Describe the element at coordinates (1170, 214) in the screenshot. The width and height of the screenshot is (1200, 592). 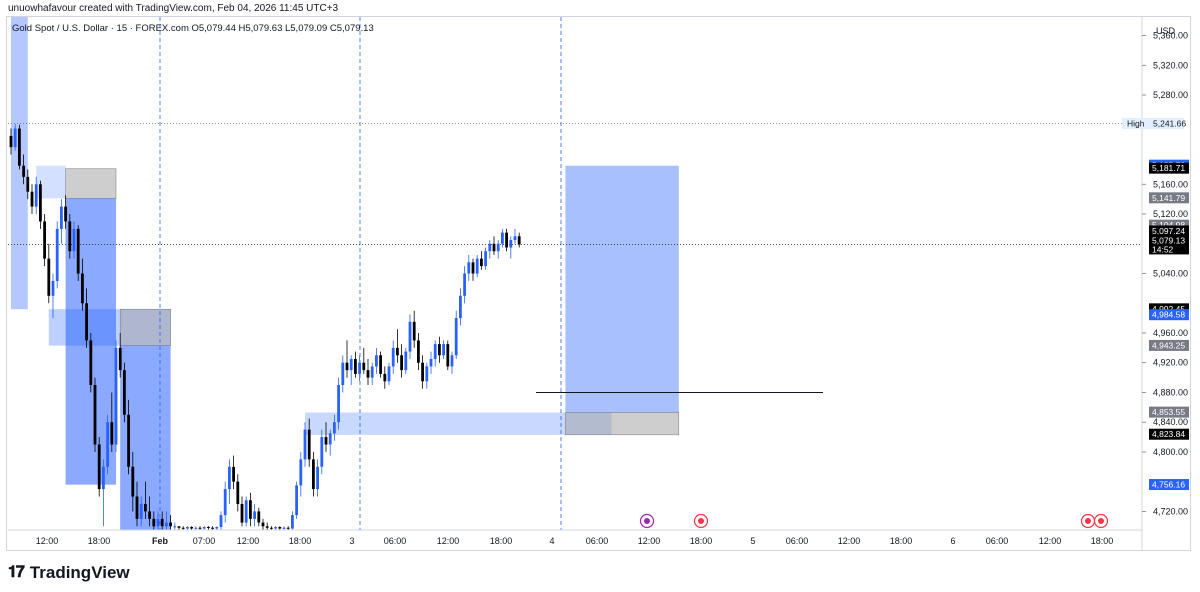
I see `y-tick-label: 5,120.00` at that location.